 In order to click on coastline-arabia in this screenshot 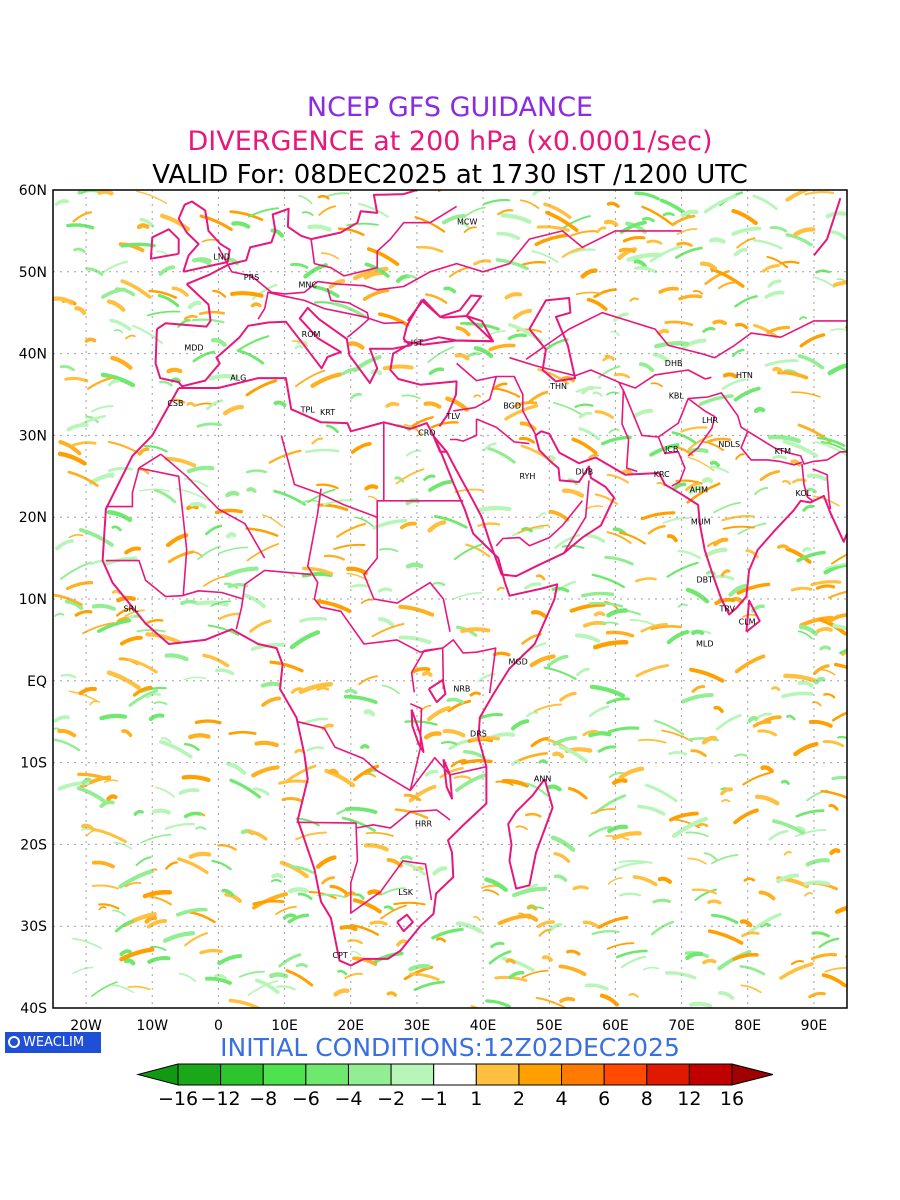, I will do `click(639, 523)`.